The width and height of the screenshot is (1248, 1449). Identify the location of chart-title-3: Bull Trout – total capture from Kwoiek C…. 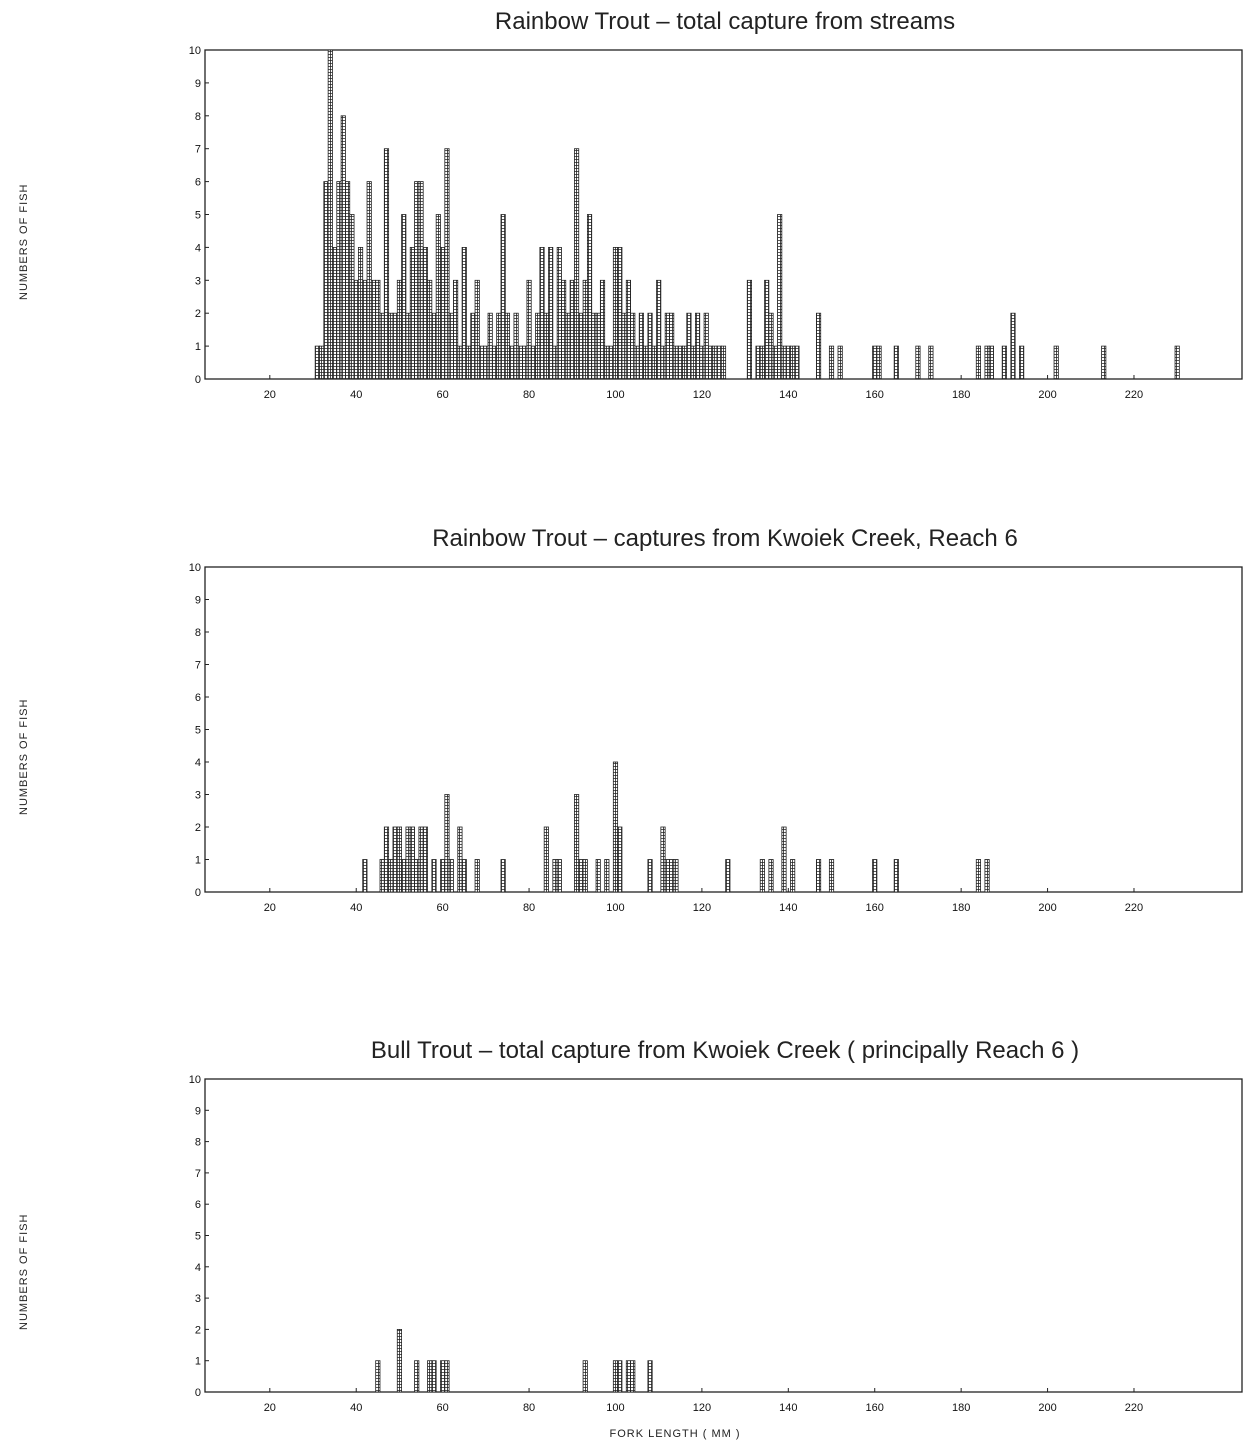
(725, 1050).